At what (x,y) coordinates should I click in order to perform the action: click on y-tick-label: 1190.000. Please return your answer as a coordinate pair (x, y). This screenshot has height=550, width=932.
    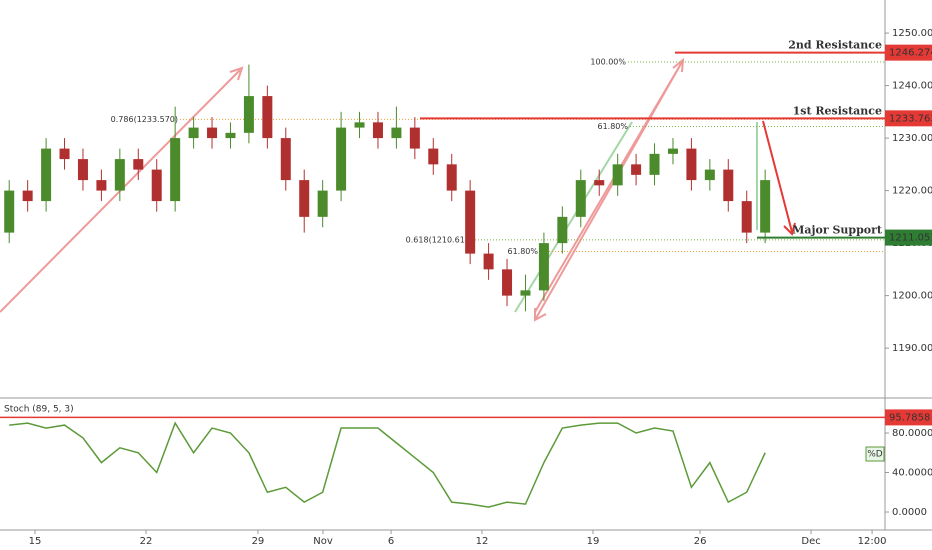
    Looking at the image, I should click on (912, 348).